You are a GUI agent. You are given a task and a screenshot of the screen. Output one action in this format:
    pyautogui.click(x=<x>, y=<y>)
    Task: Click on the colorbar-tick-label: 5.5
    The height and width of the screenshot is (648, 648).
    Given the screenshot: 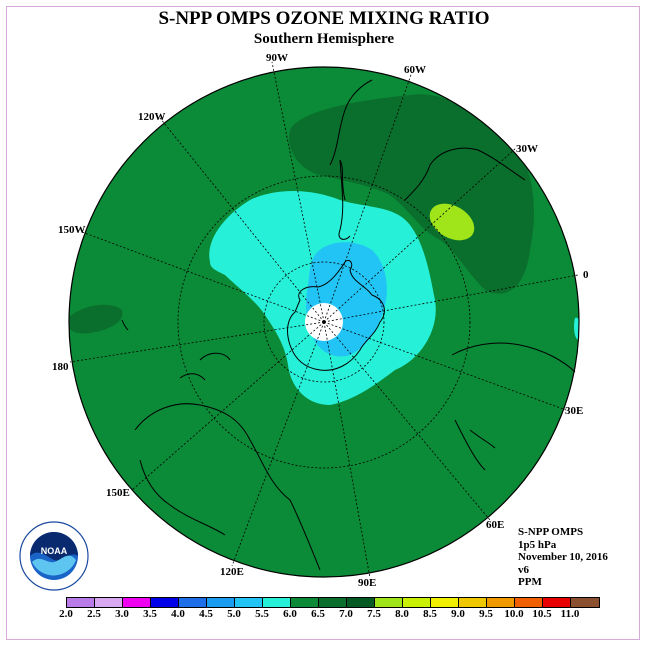 What is the action you would take?
    pyautogui.click(x=262, y=614)
    